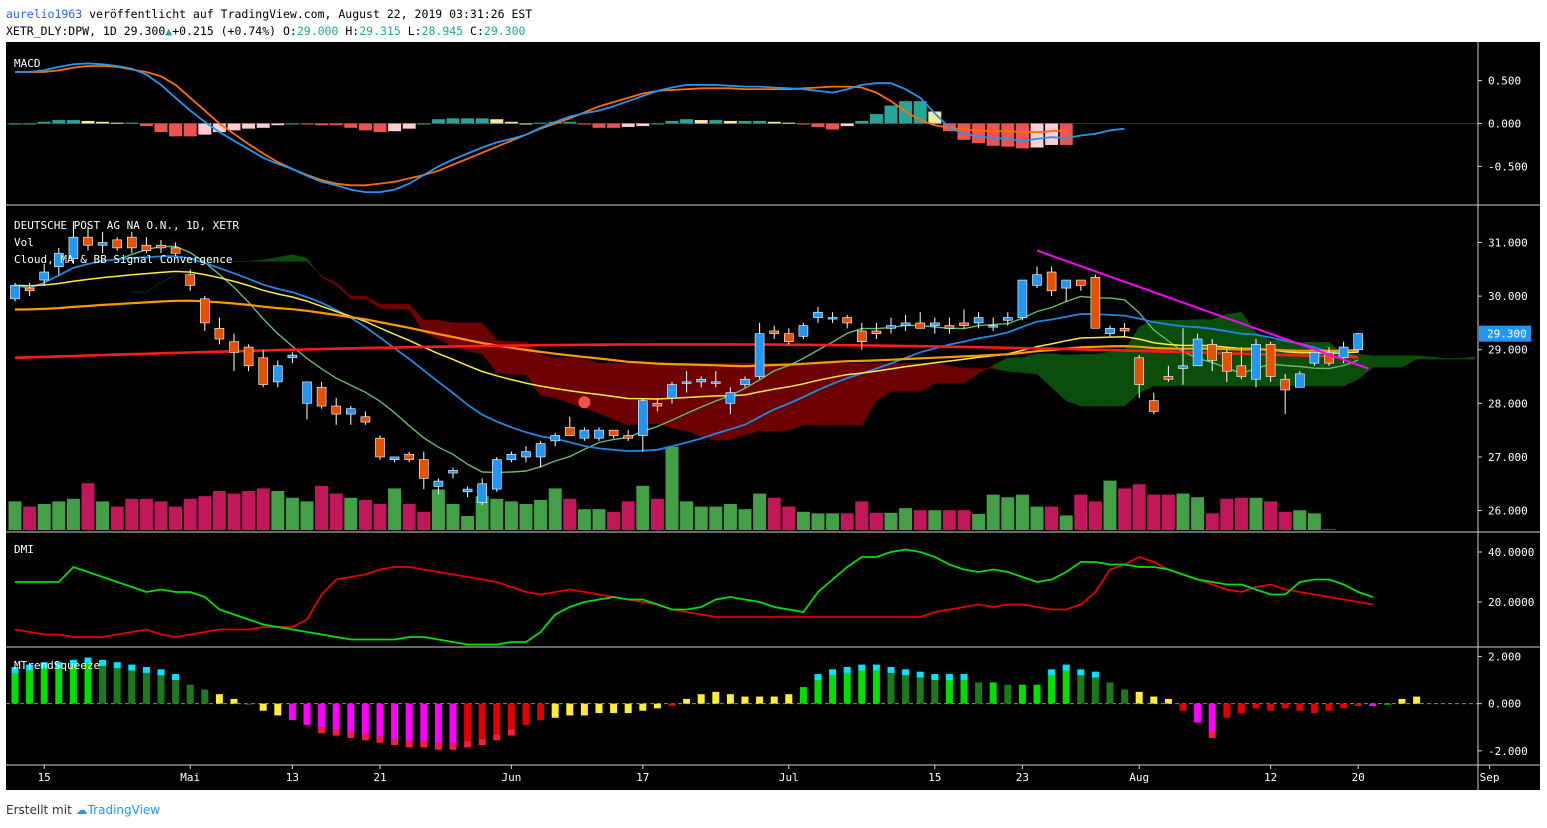 The width and height of the screenshot is (1547, 828). Describe the element at coordinates (24, 242) in the screenshot. I see `vol-title: Vol` at that location.